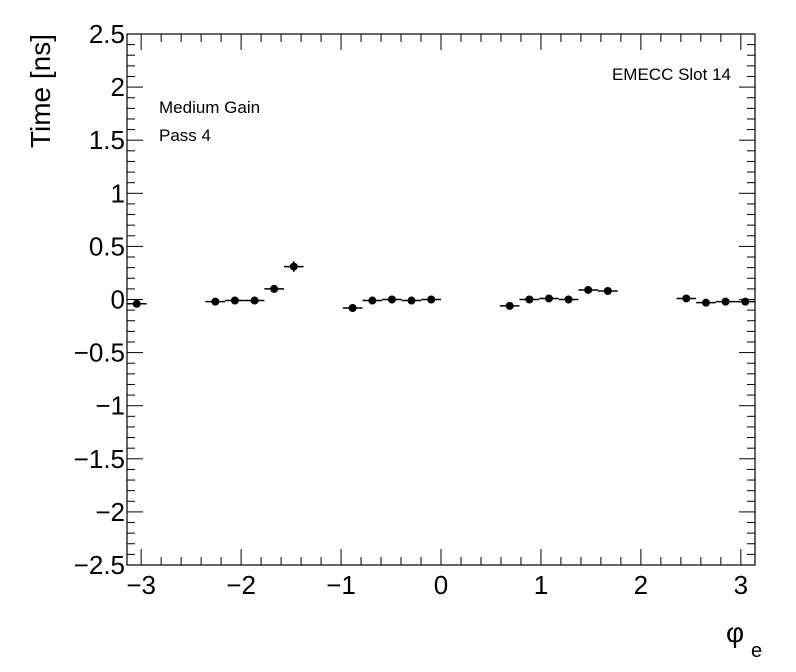  I want to click on annotation-slot: EMECC Slot 14, so click(671, 74).